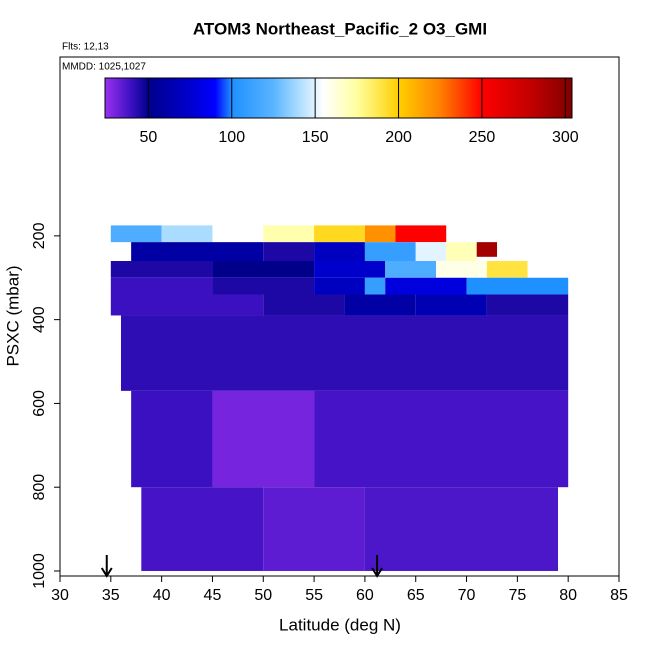  Describe the element at coordinates (111, 595) in the screenshot. I see `x-tick-label: 35` at that location.